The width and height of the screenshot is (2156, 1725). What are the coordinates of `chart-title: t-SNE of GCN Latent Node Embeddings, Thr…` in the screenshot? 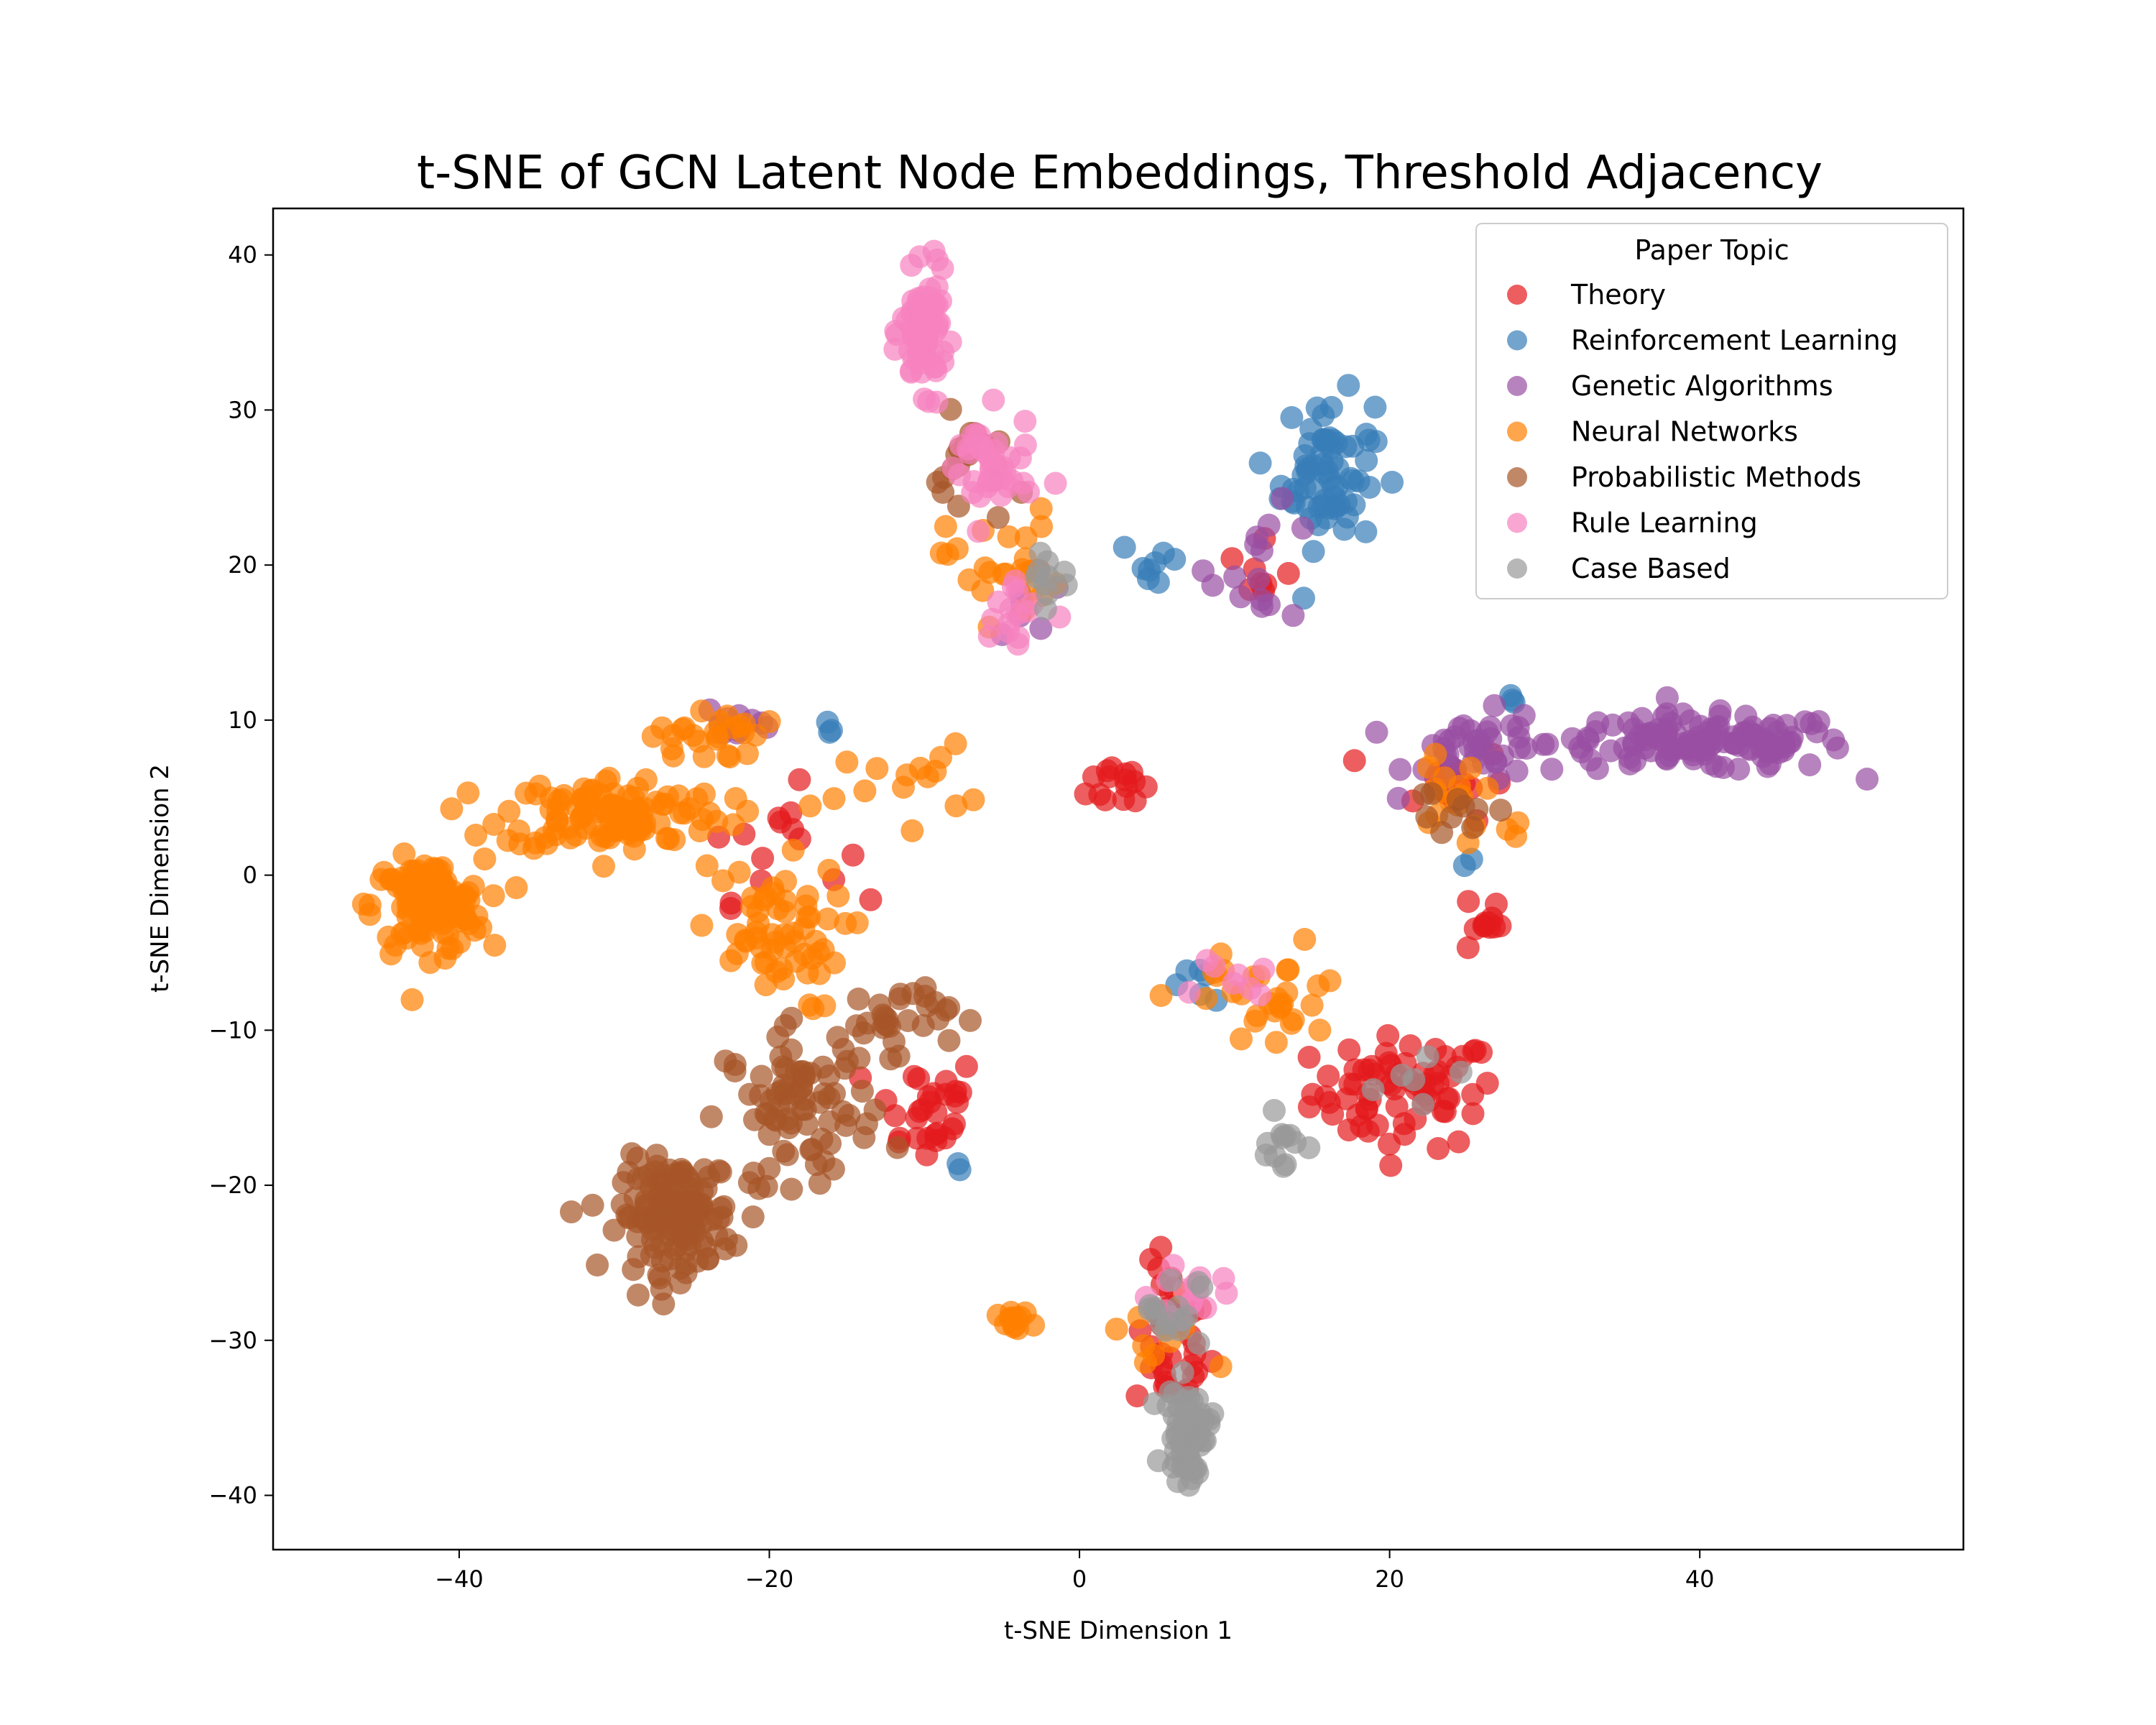 It's located at (1120, 173).